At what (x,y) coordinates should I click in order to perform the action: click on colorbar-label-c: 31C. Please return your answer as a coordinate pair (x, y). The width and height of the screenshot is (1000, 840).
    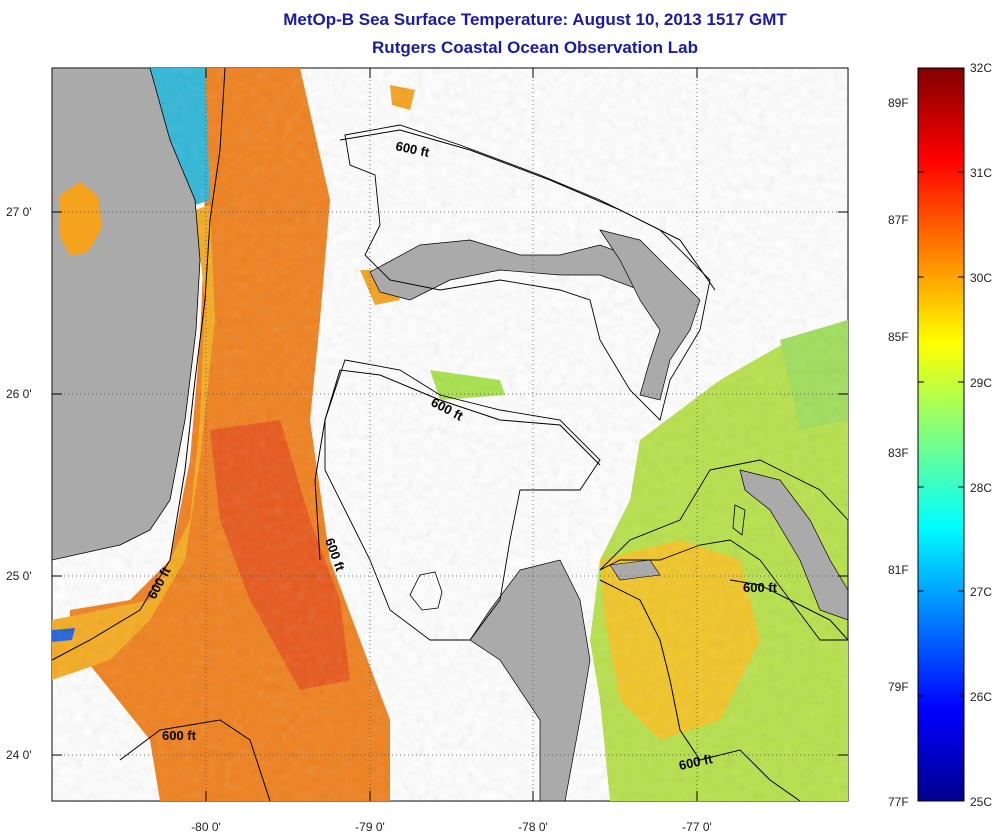
    Looking at the image, I should click on (981, 173).